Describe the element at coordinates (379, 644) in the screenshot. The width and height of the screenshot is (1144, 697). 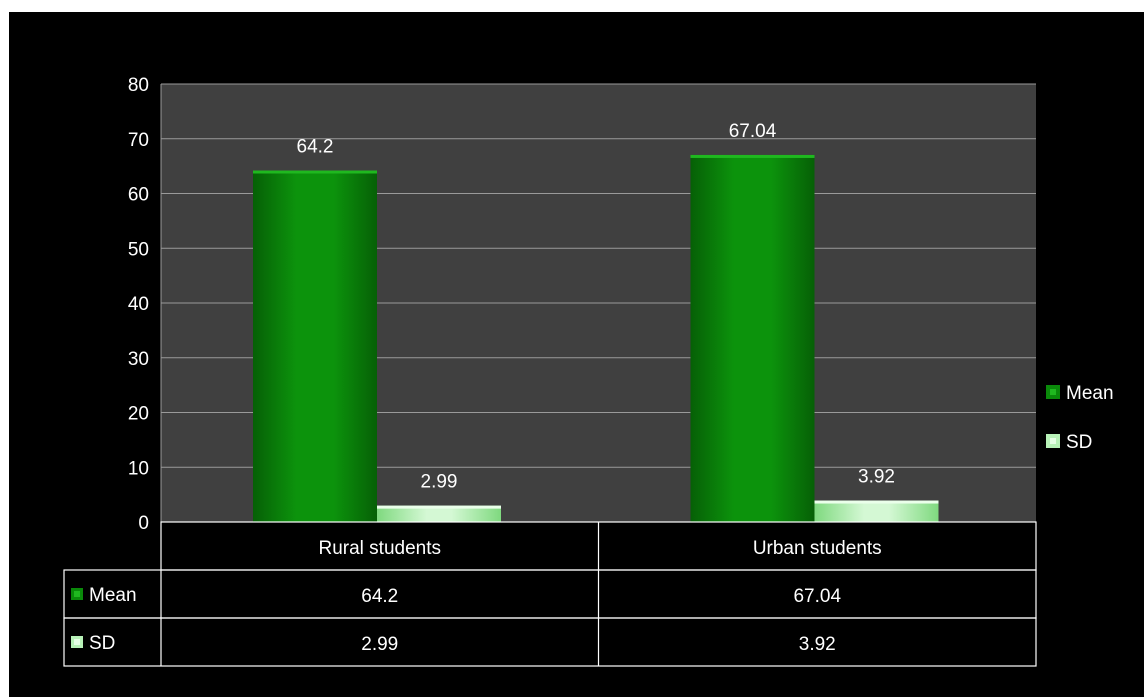
I see `table-cell: 2.99` at that location.